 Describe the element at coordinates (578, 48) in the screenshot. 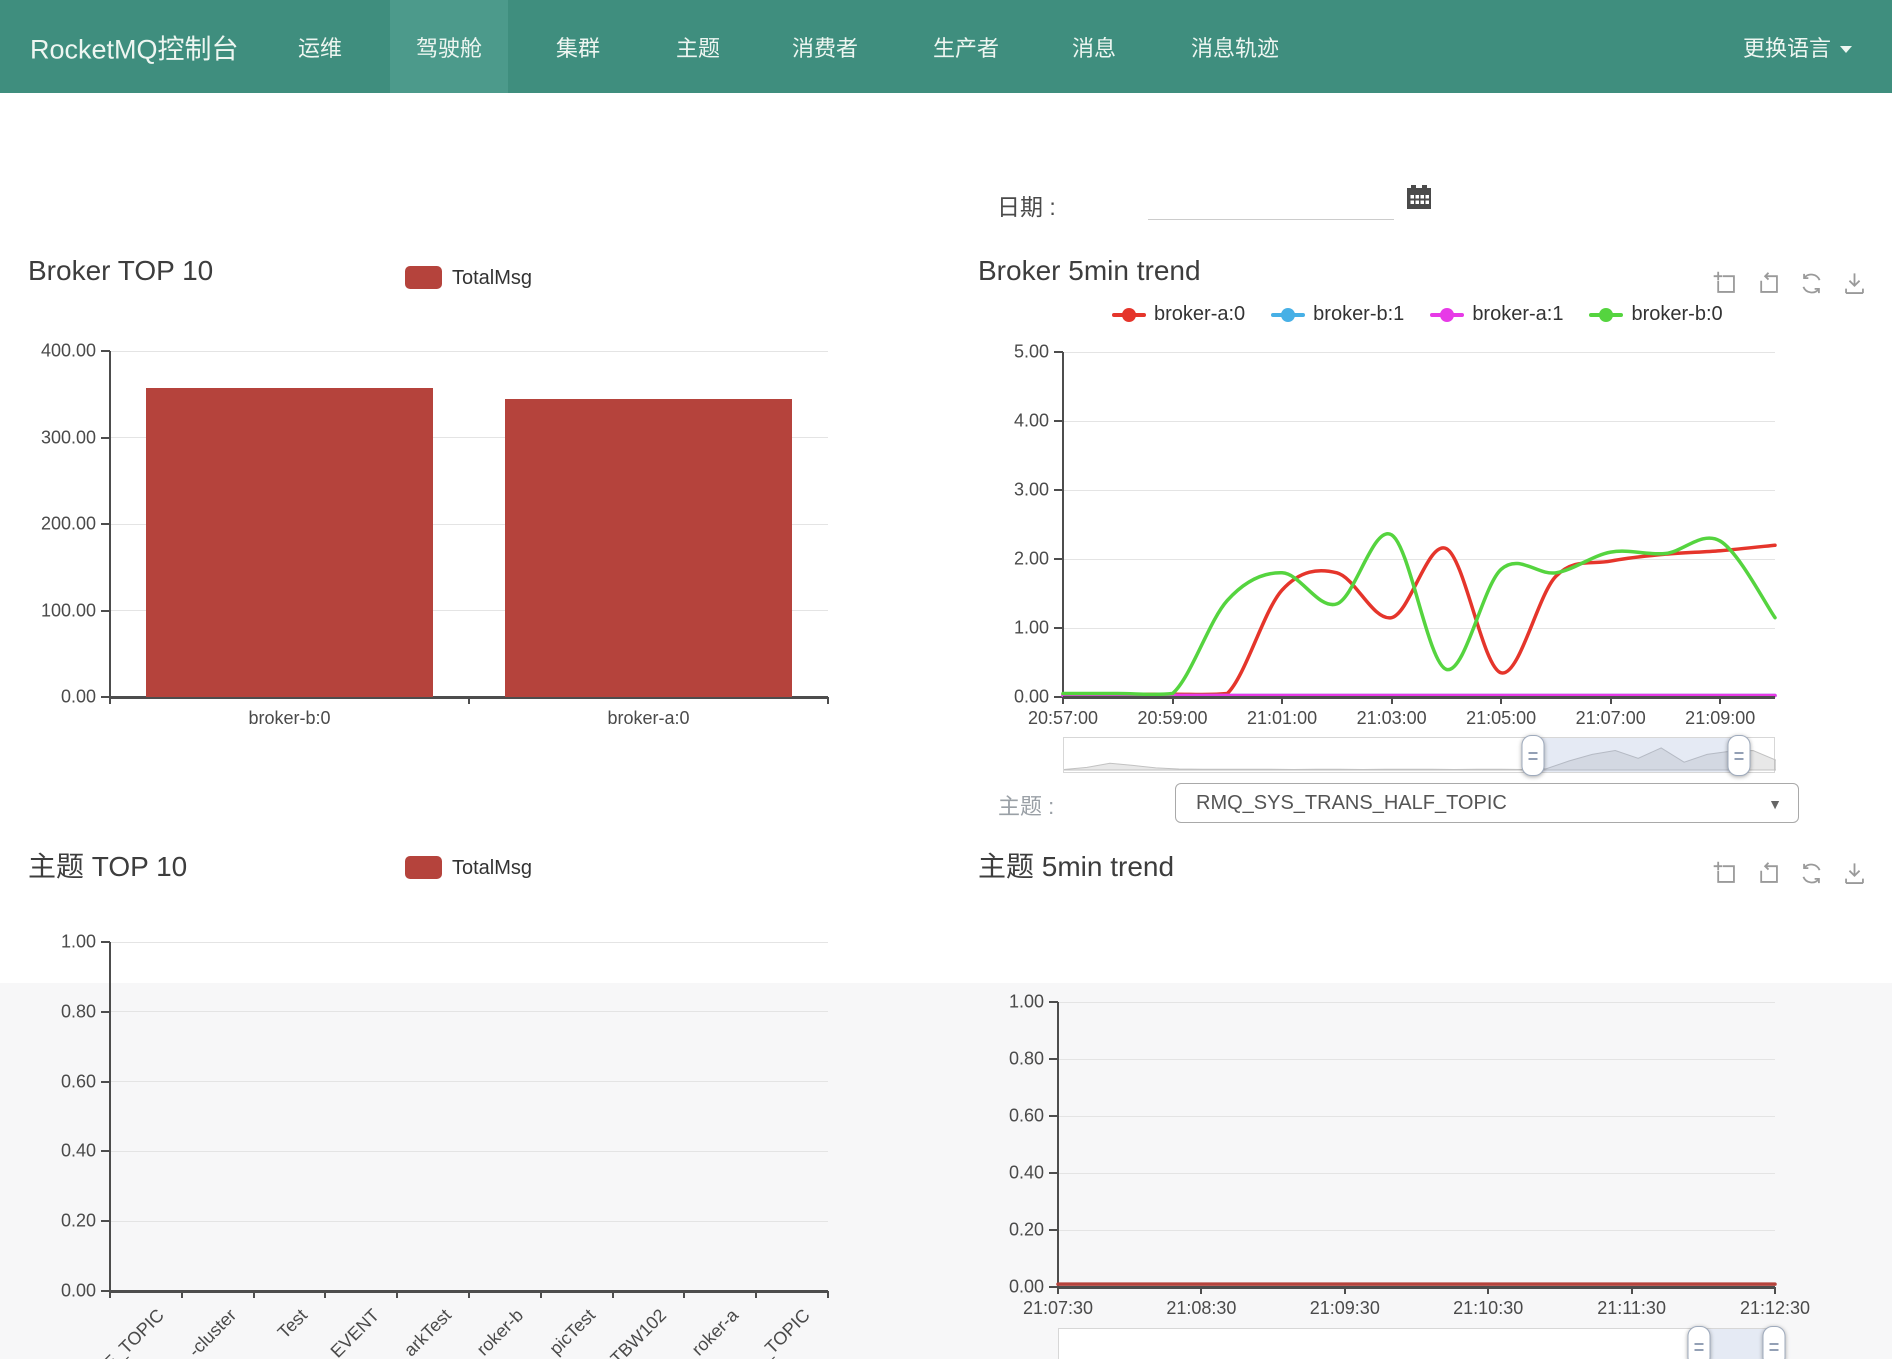

I see `nav-item-cluster: 集群` at that location.